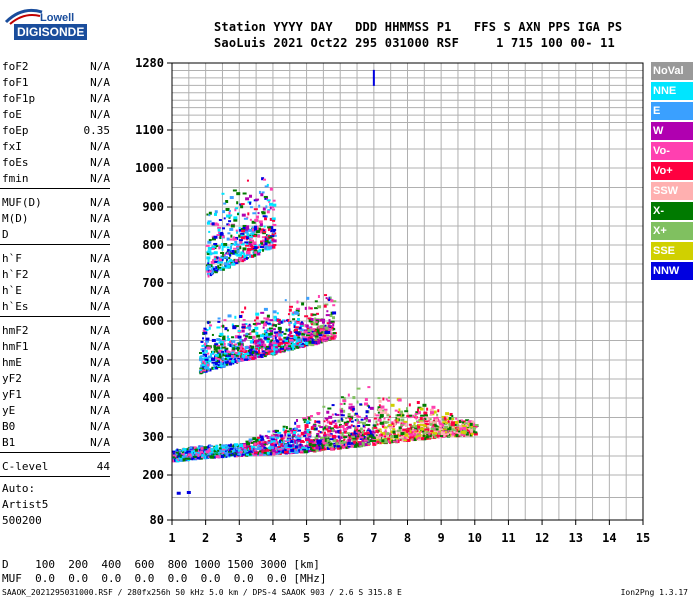  I want to click on param-row: hmE N/A, so click(56, 364).